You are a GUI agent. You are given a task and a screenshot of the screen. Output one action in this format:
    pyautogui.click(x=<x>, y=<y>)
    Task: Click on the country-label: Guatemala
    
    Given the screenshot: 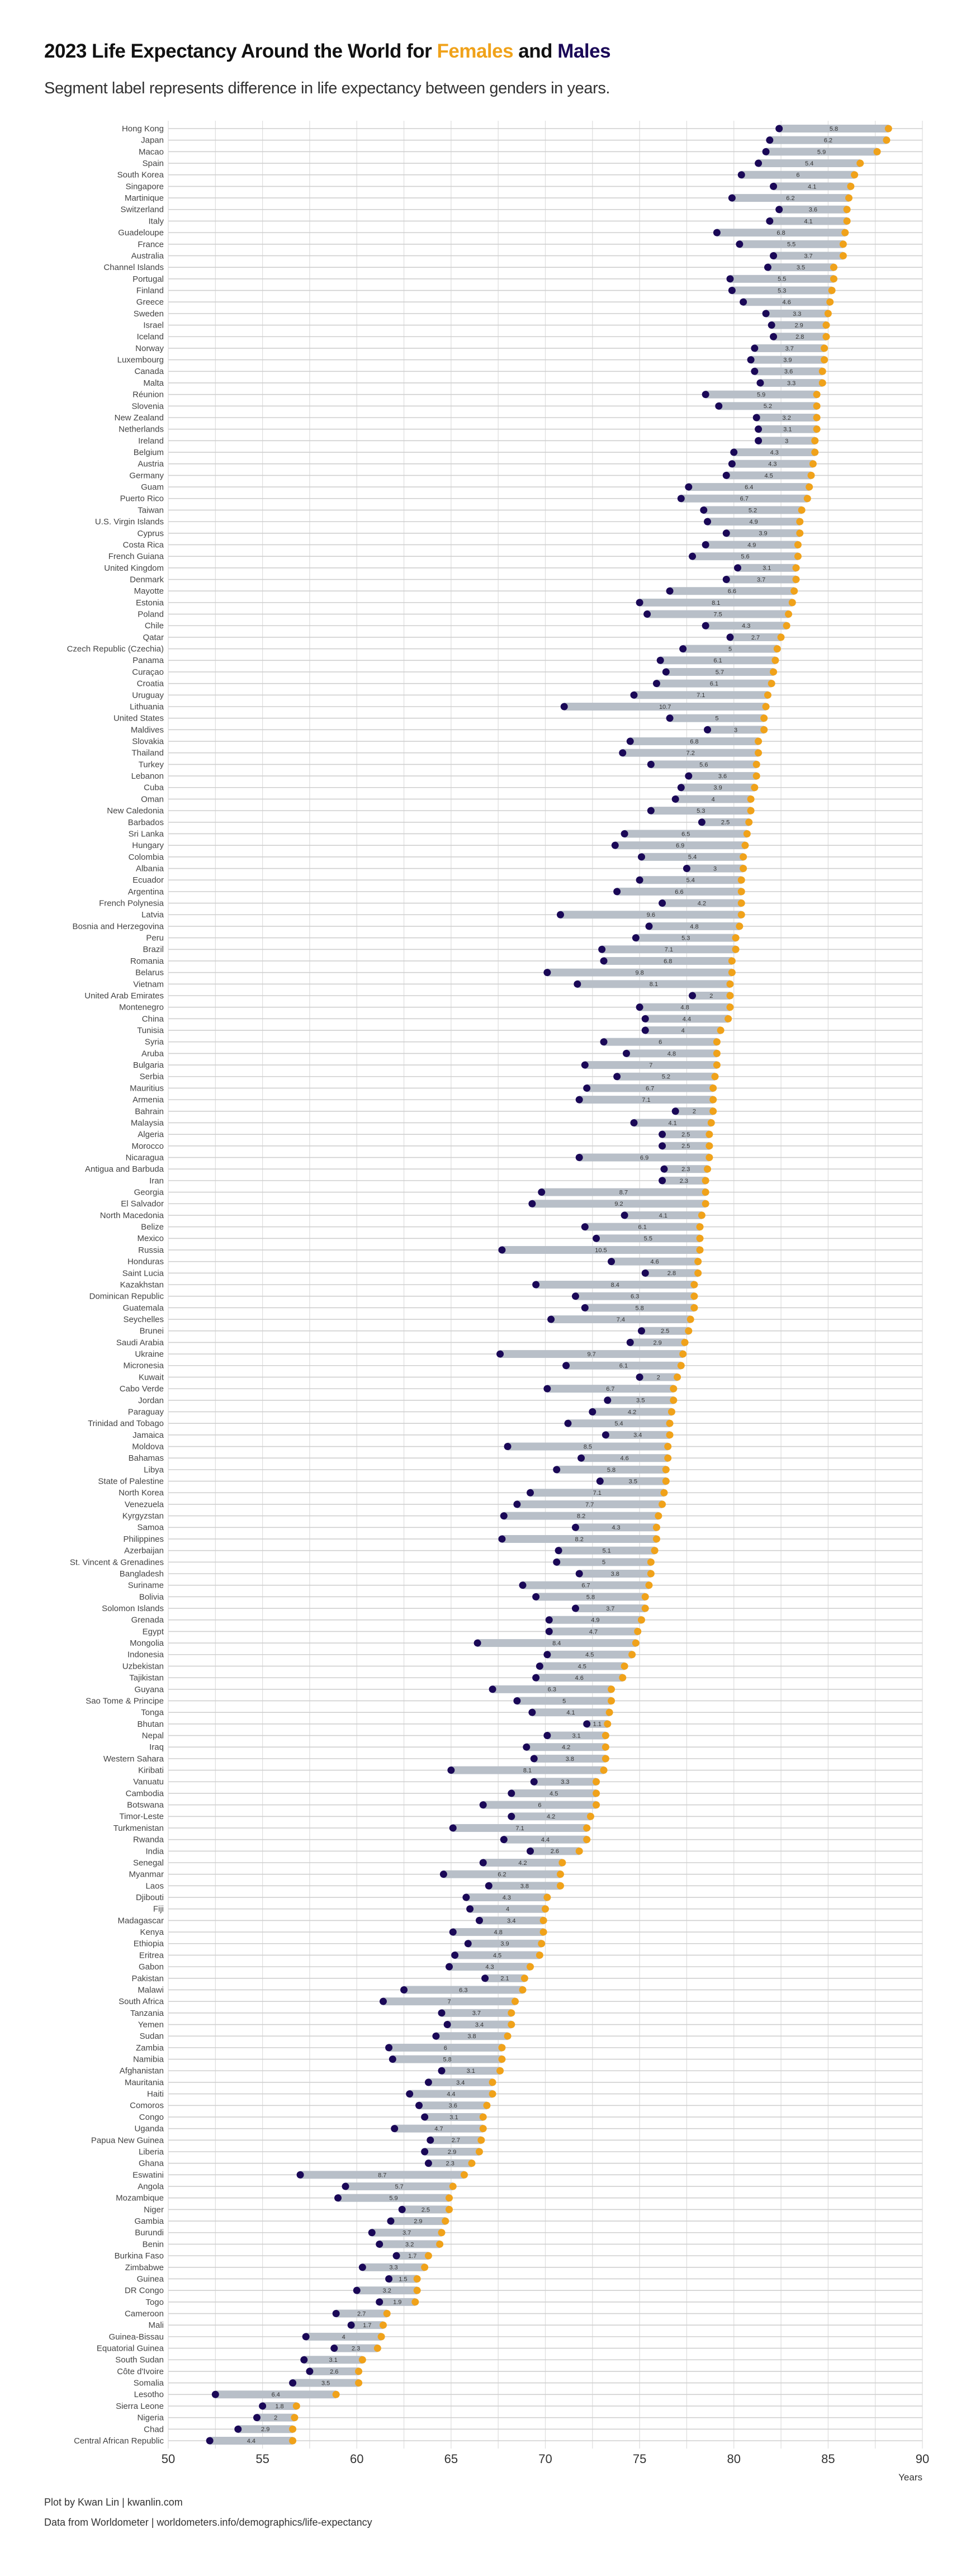 What is the action you would take?
    pyautogui.click(x=143, y=1308)
    